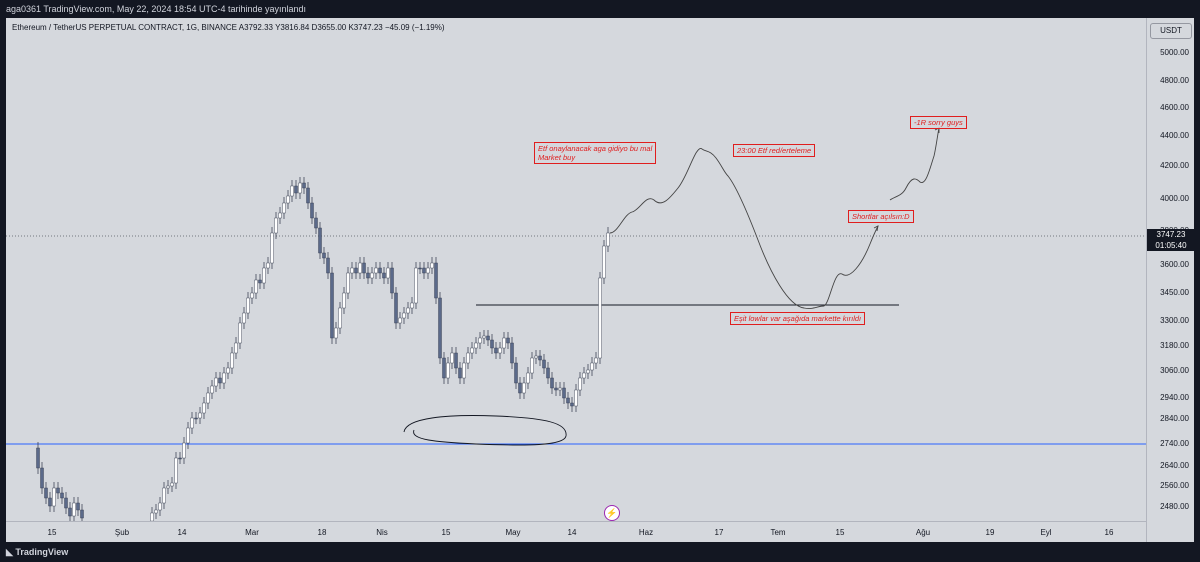 The image size is (1200, 562). Describe the element at coordinates (990, 532) in the screenshot. I see `time-label: 19` at that location.